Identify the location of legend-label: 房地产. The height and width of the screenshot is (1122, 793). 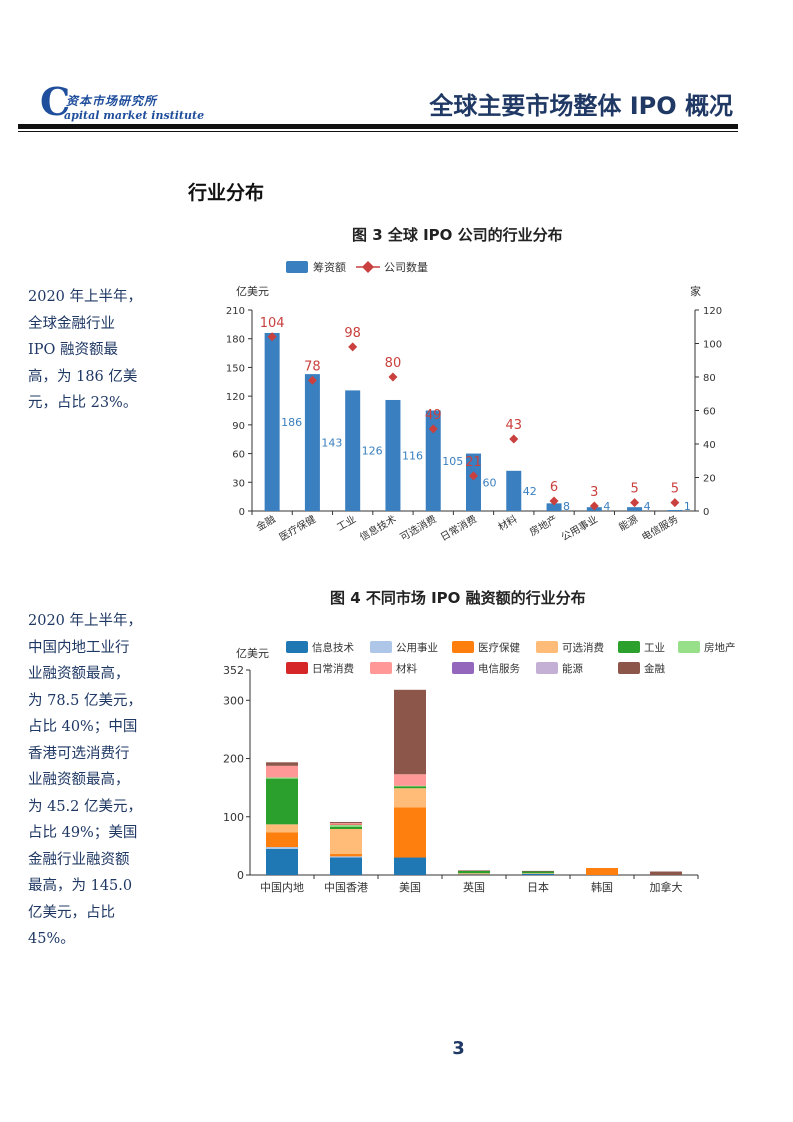
(720, 647).